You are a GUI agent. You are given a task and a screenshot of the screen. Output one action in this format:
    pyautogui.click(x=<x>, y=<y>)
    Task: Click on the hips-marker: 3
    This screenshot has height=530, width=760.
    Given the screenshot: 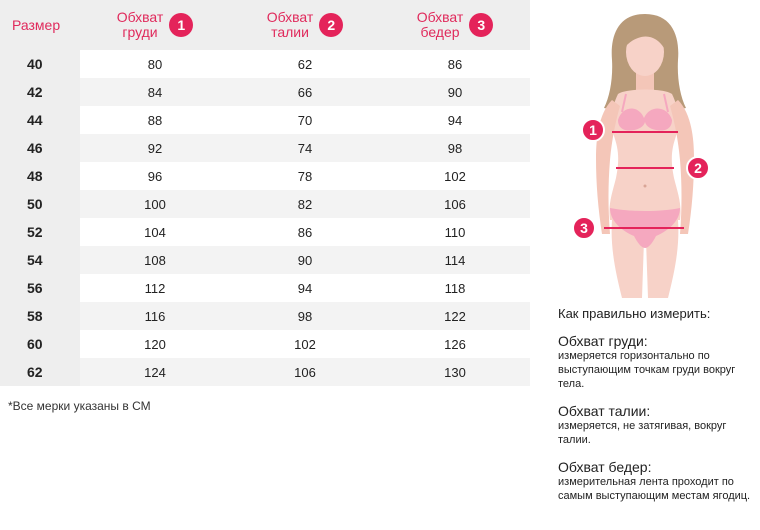 What is the action you would take?
    pyautogui.click(x=584, y=228)
    